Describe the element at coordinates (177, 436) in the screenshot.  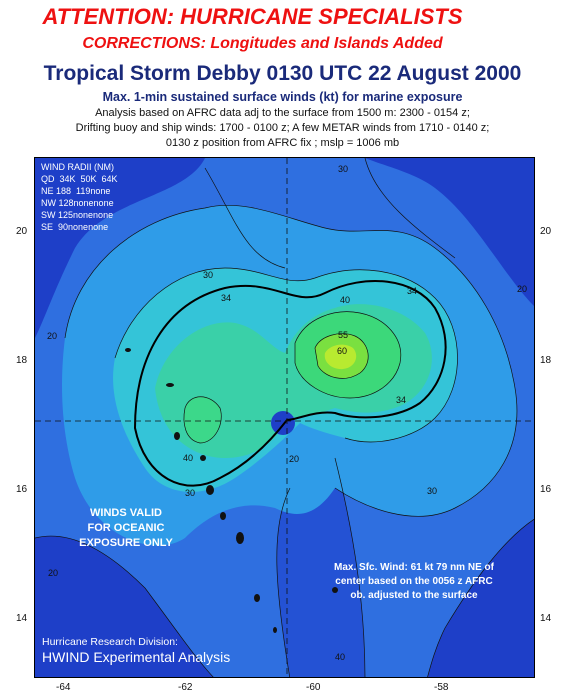
I see `island-antigua` at that location.